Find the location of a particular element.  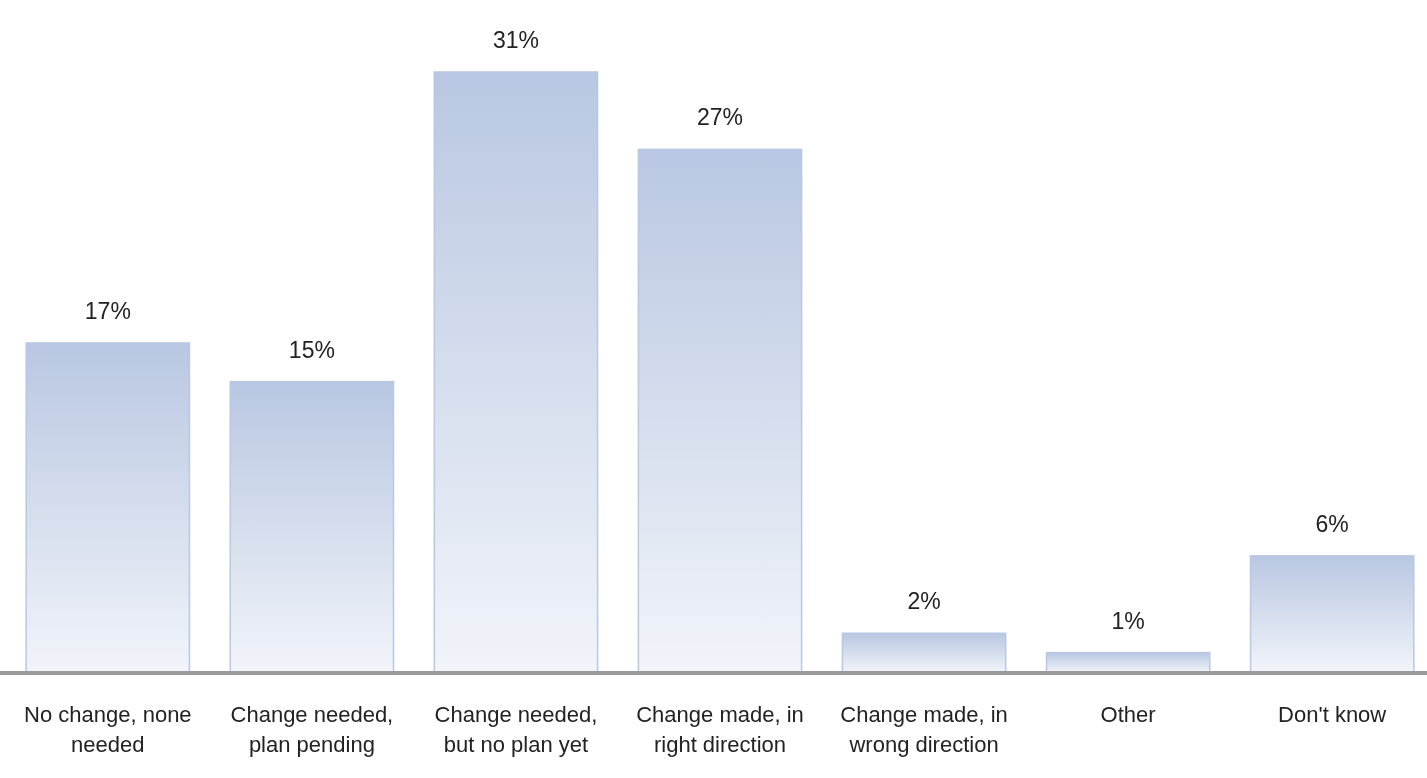

data-label: 15% is located at coordinates (311, 349).